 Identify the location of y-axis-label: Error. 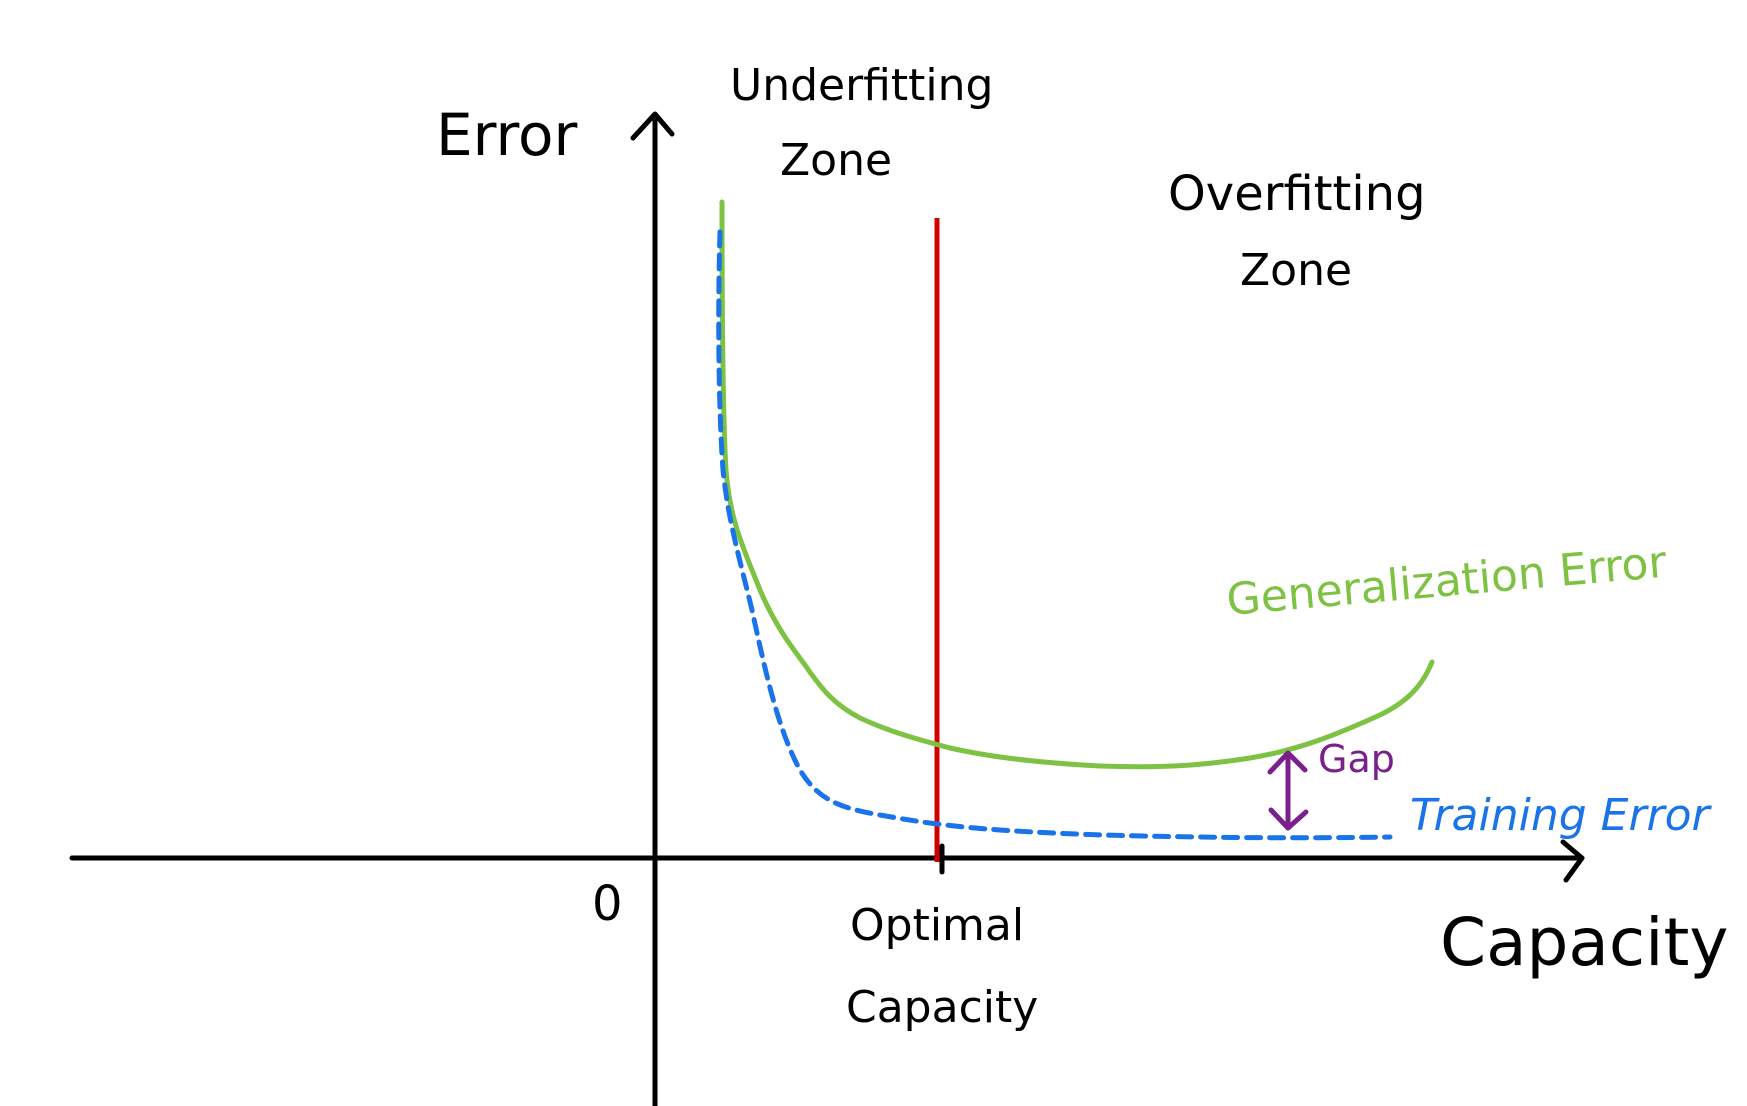
(507, 135).